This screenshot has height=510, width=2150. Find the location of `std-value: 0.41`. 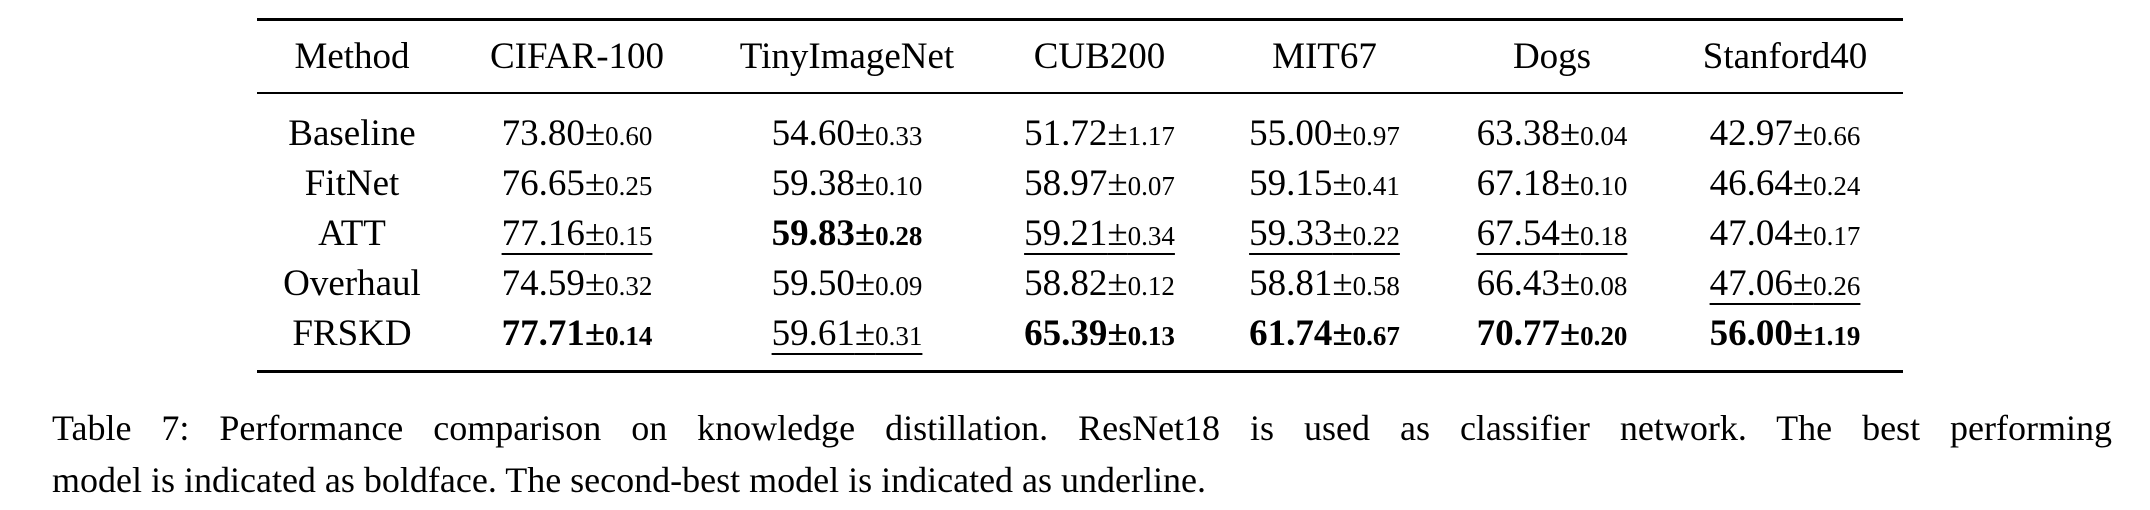

std-value: 0.41 is located at coordinates (1376, 185).